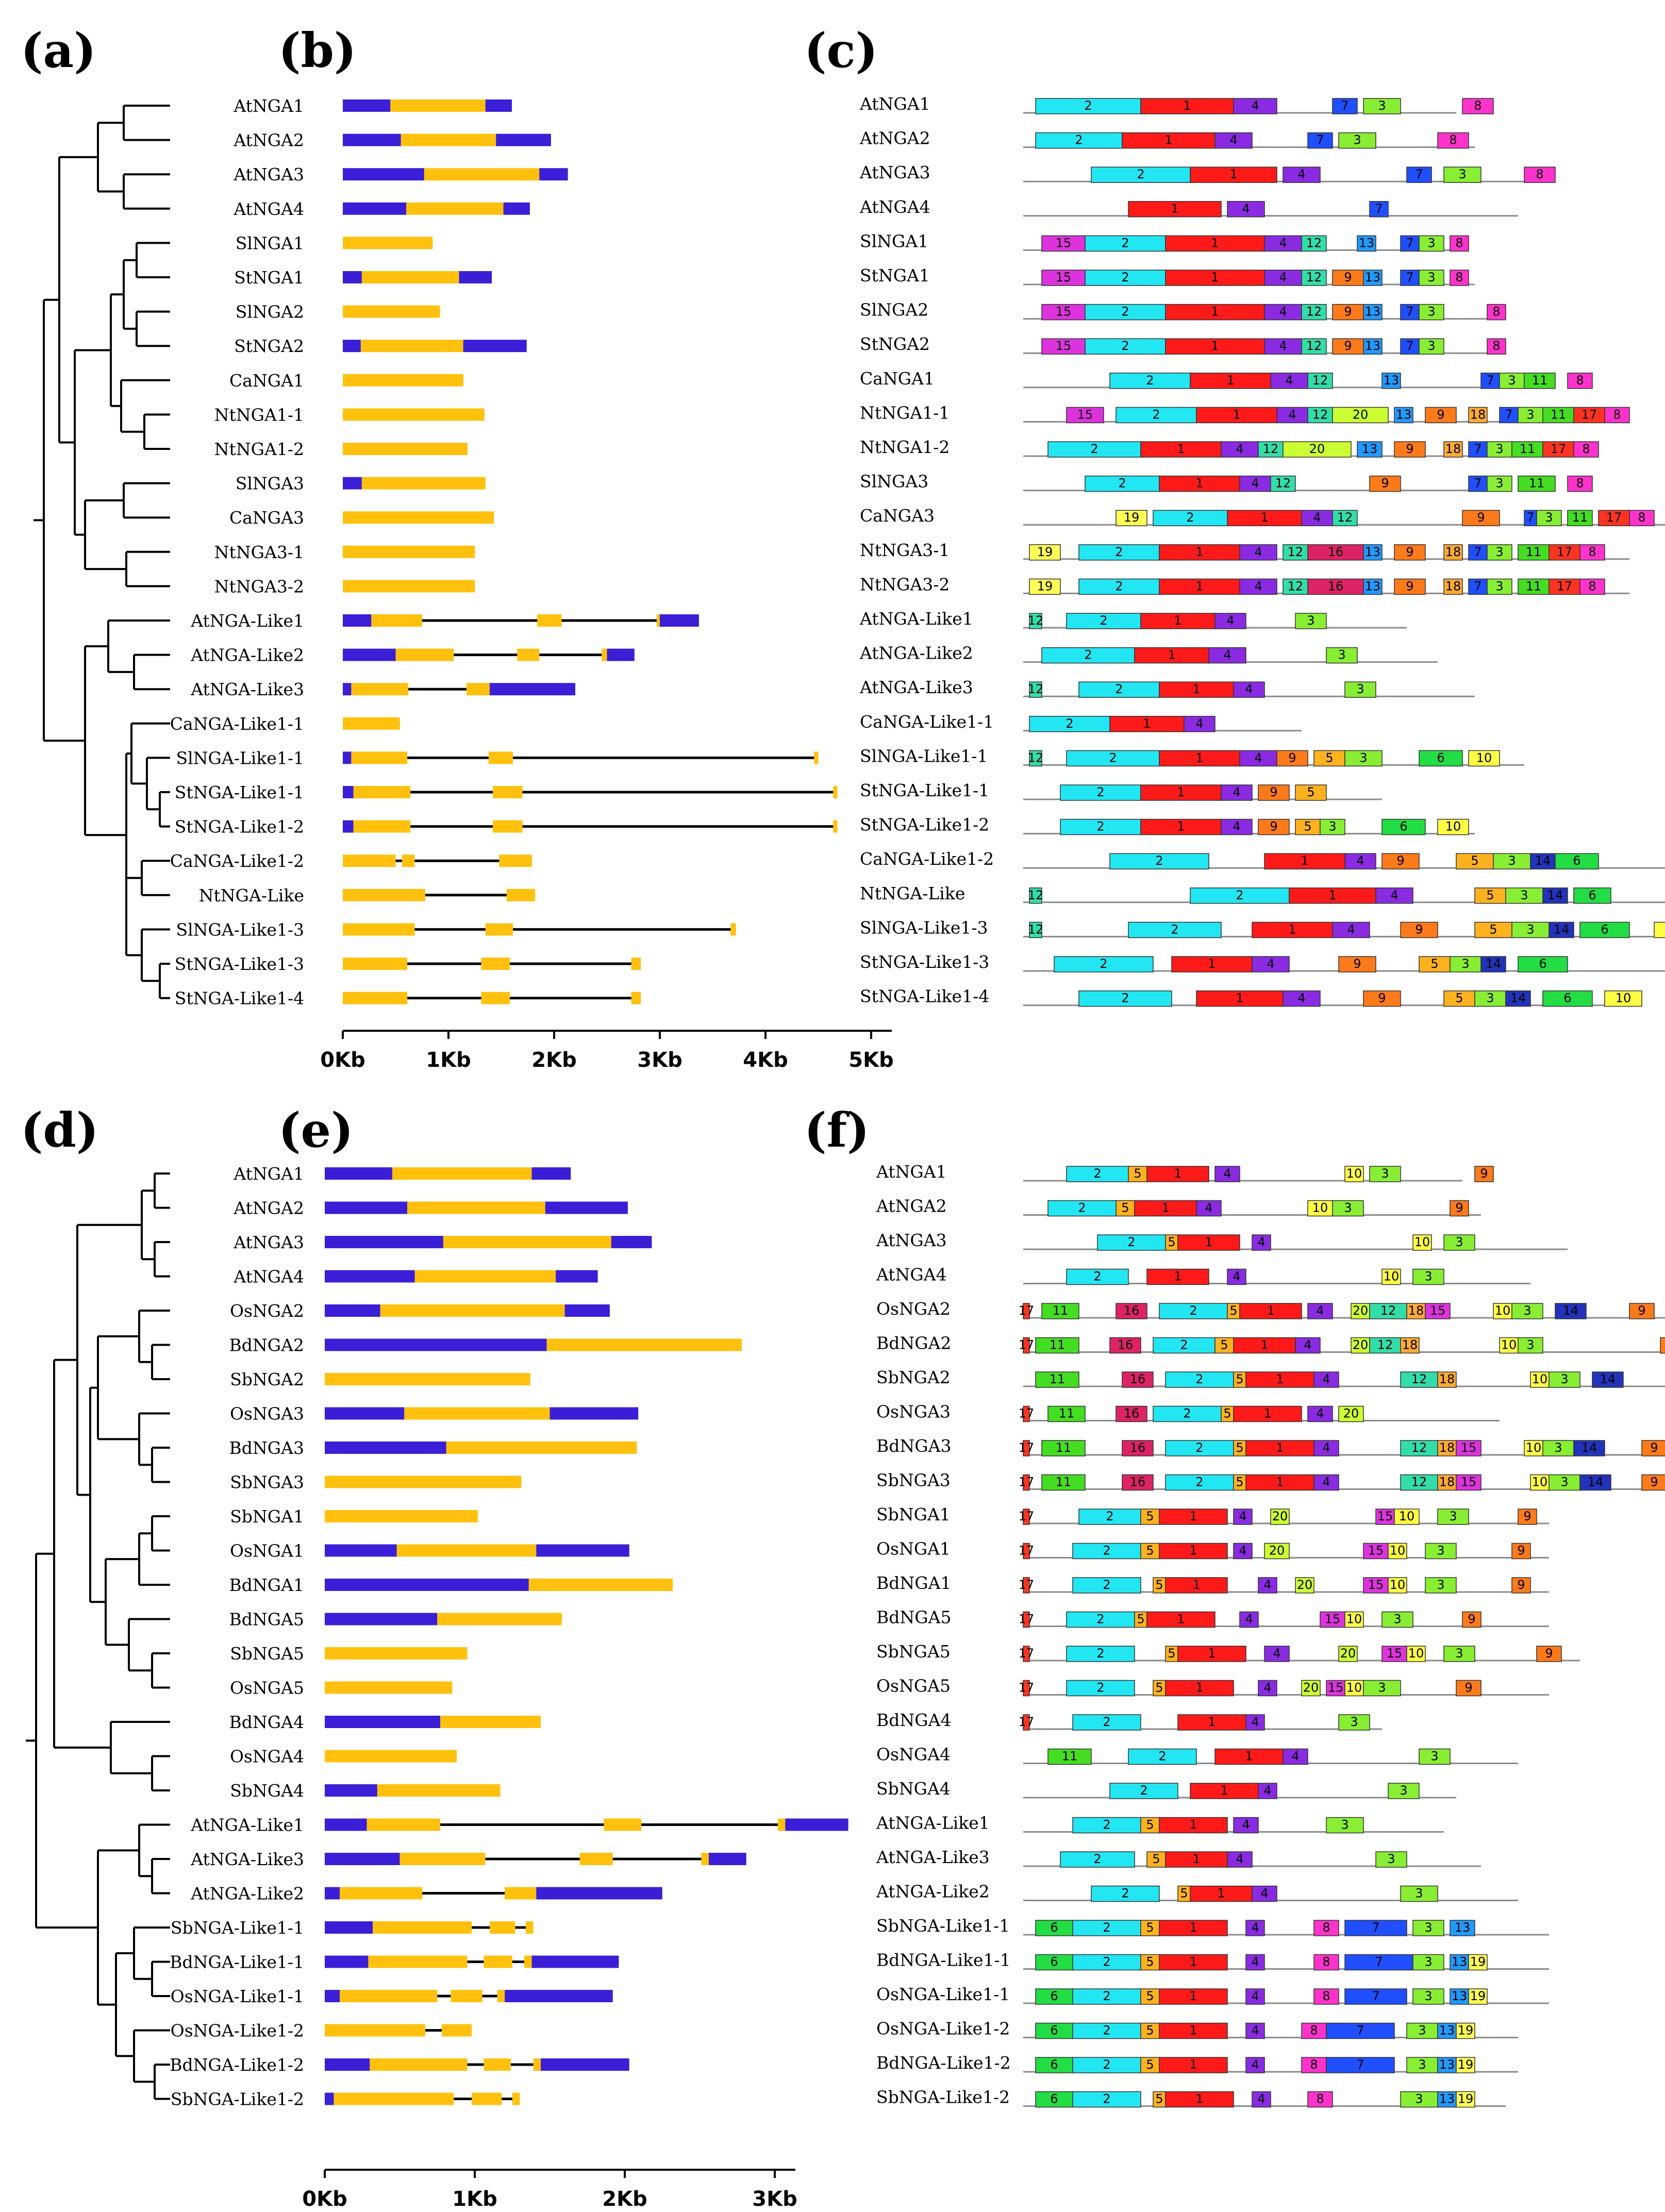 The height and width of the screenshot is (2212, 1665). What do you see at coordinates (237, 1962) in the screenshot?
I see `bottom-gene-label: BdNGA-Like1-1` at bounding box center [237, 1962].